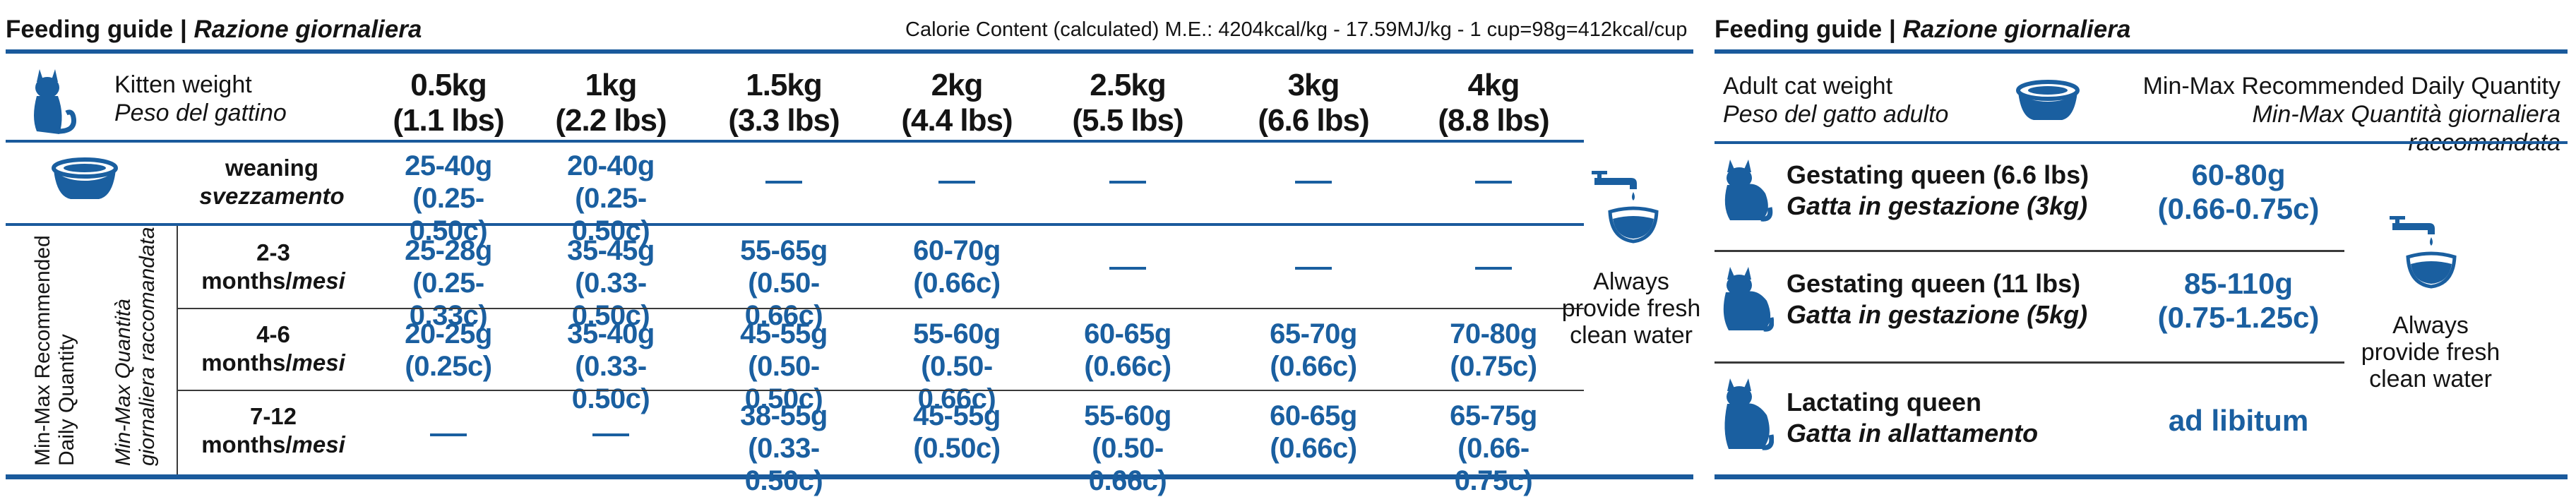  Describe the element at coordinates (1493, 103) in the screenshot. I see `weight-col-7: 4kg (8.8 lbs)` at that location.